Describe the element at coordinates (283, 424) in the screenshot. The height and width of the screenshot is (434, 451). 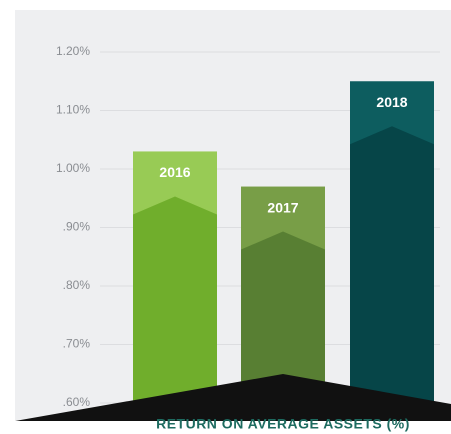
I see `chart-title: RETURN ON AVERAGE ASSETS (%)` at that location.